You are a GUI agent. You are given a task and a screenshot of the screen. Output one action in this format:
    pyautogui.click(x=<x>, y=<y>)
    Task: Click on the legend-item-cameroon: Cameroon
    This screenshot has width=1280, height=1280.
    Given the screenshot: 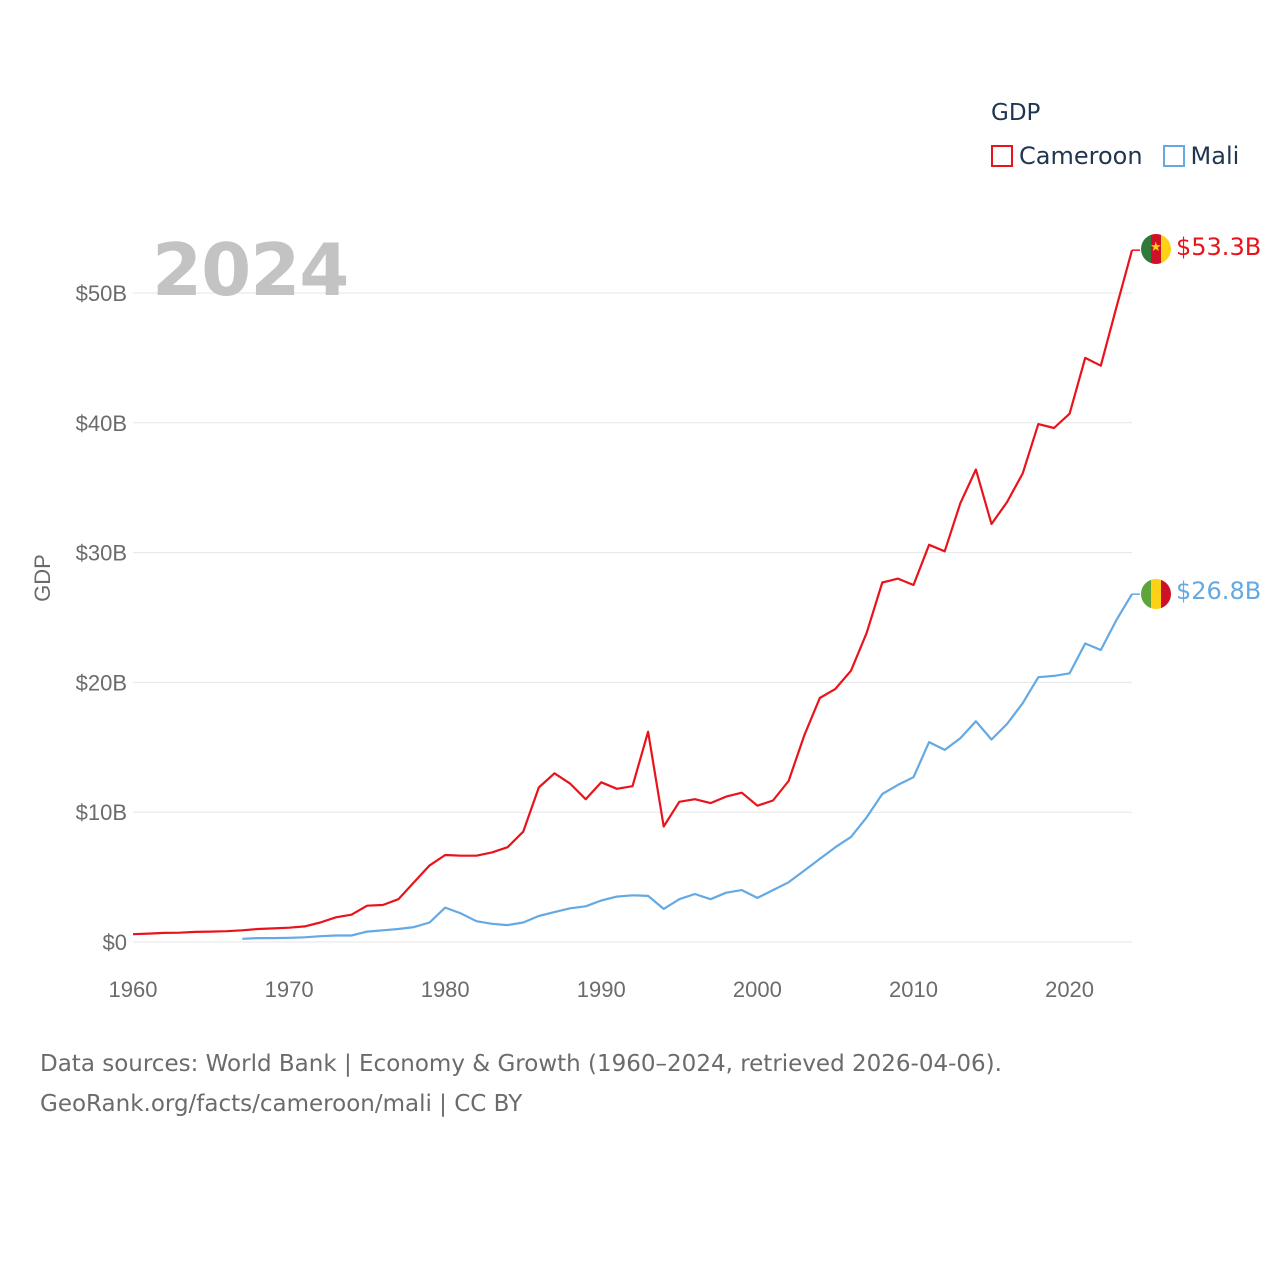 What is the action you would take?
    pyautogui.click(x=1067, y=156)
    